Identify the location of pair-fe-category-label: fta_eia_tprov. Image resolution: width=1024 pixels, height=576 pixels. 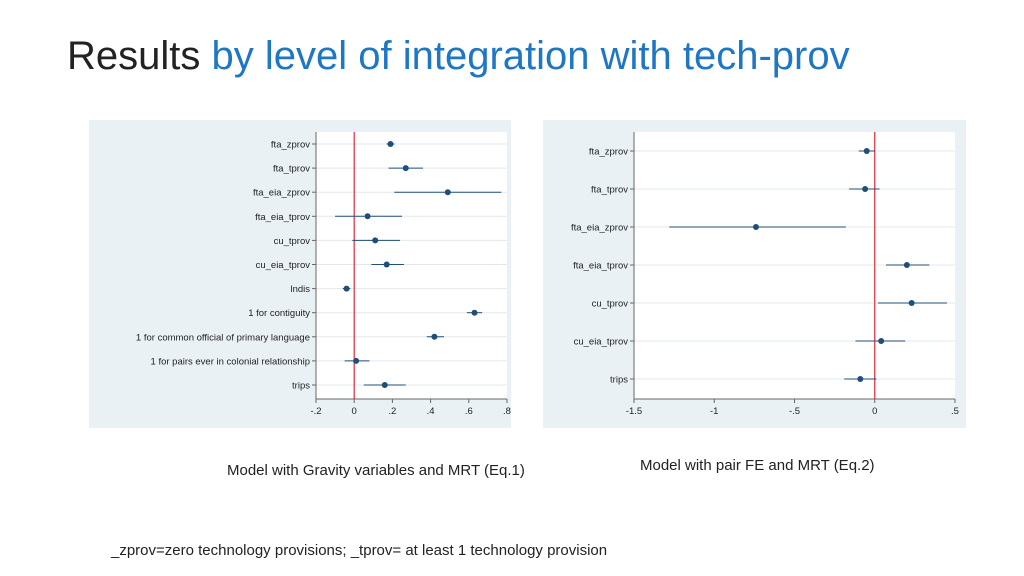
(600, 266).